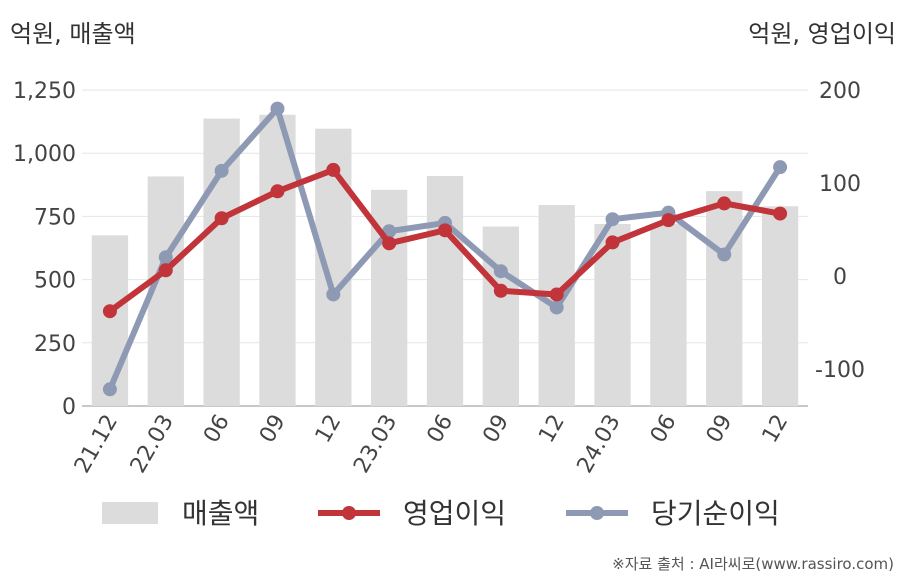 Image resolution: width=908 pixels, height=580 pixels. What do you see at coordinates (753, 564) in the screenshot?
I see `source-note: ※자료 출처 : AI라씨로(www.rassiro.com)` at bounding box center [753, 564].